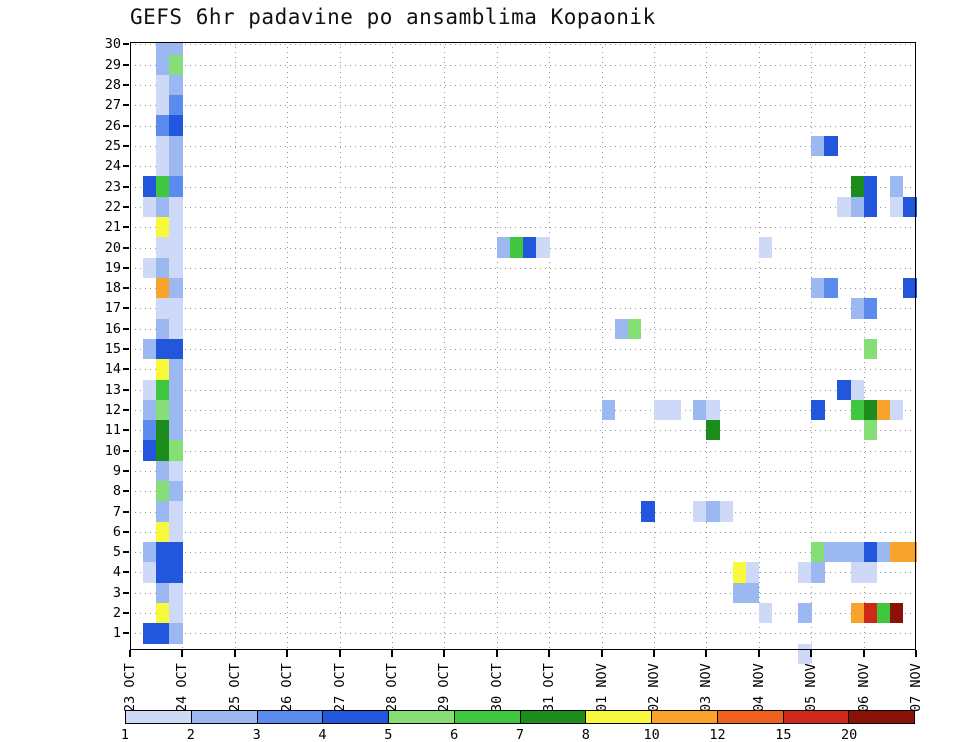 The height and width of the screenshot is (742, 960). I want to click on y-axis-label: 28, so click(112, 85).